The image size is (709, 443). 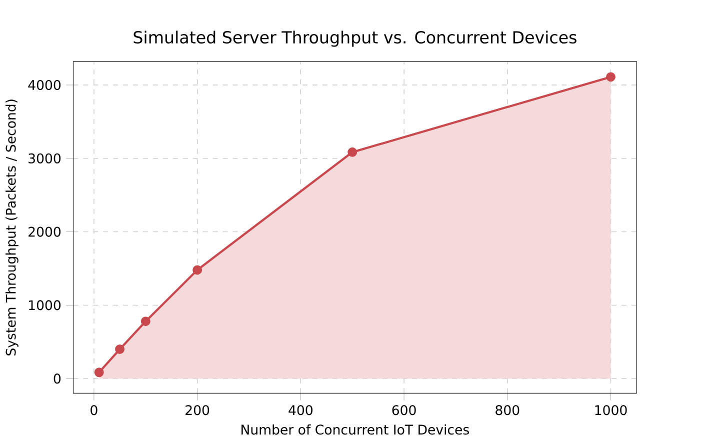 What do you see at coordinates (300, 410) in the screenshot?
I see `x-tick-label: 400` at bounding box center [300, 410].